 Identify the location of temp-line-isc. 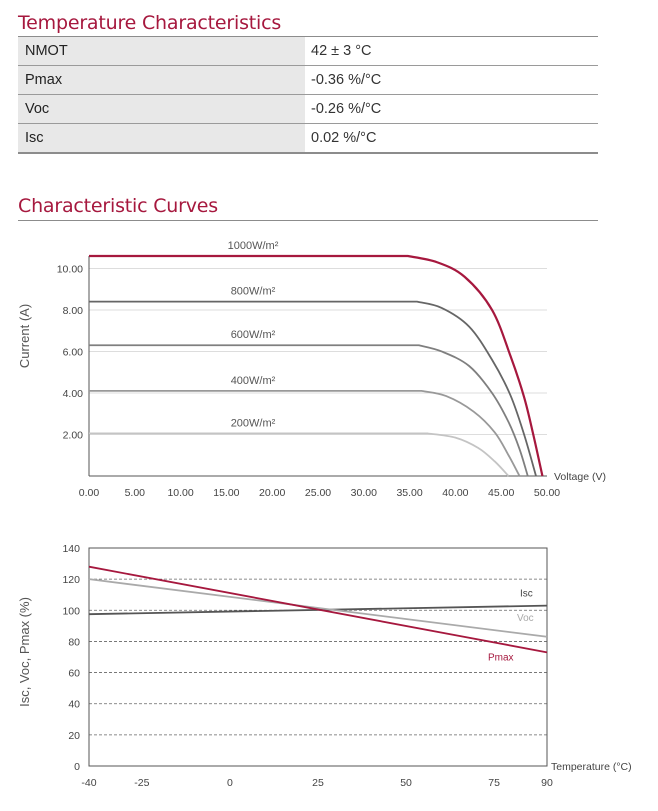
(318, 610).